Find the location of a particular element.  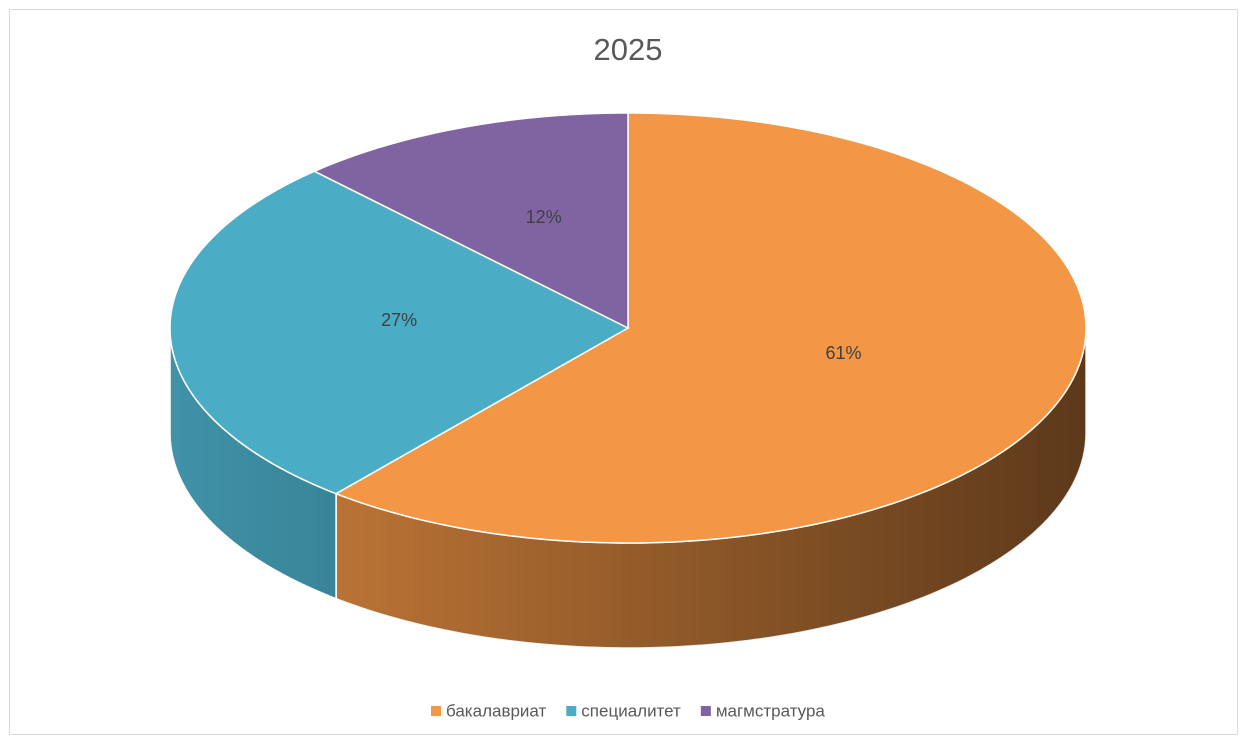

legend-label: магмстратура is located at coordinates (771, 710).